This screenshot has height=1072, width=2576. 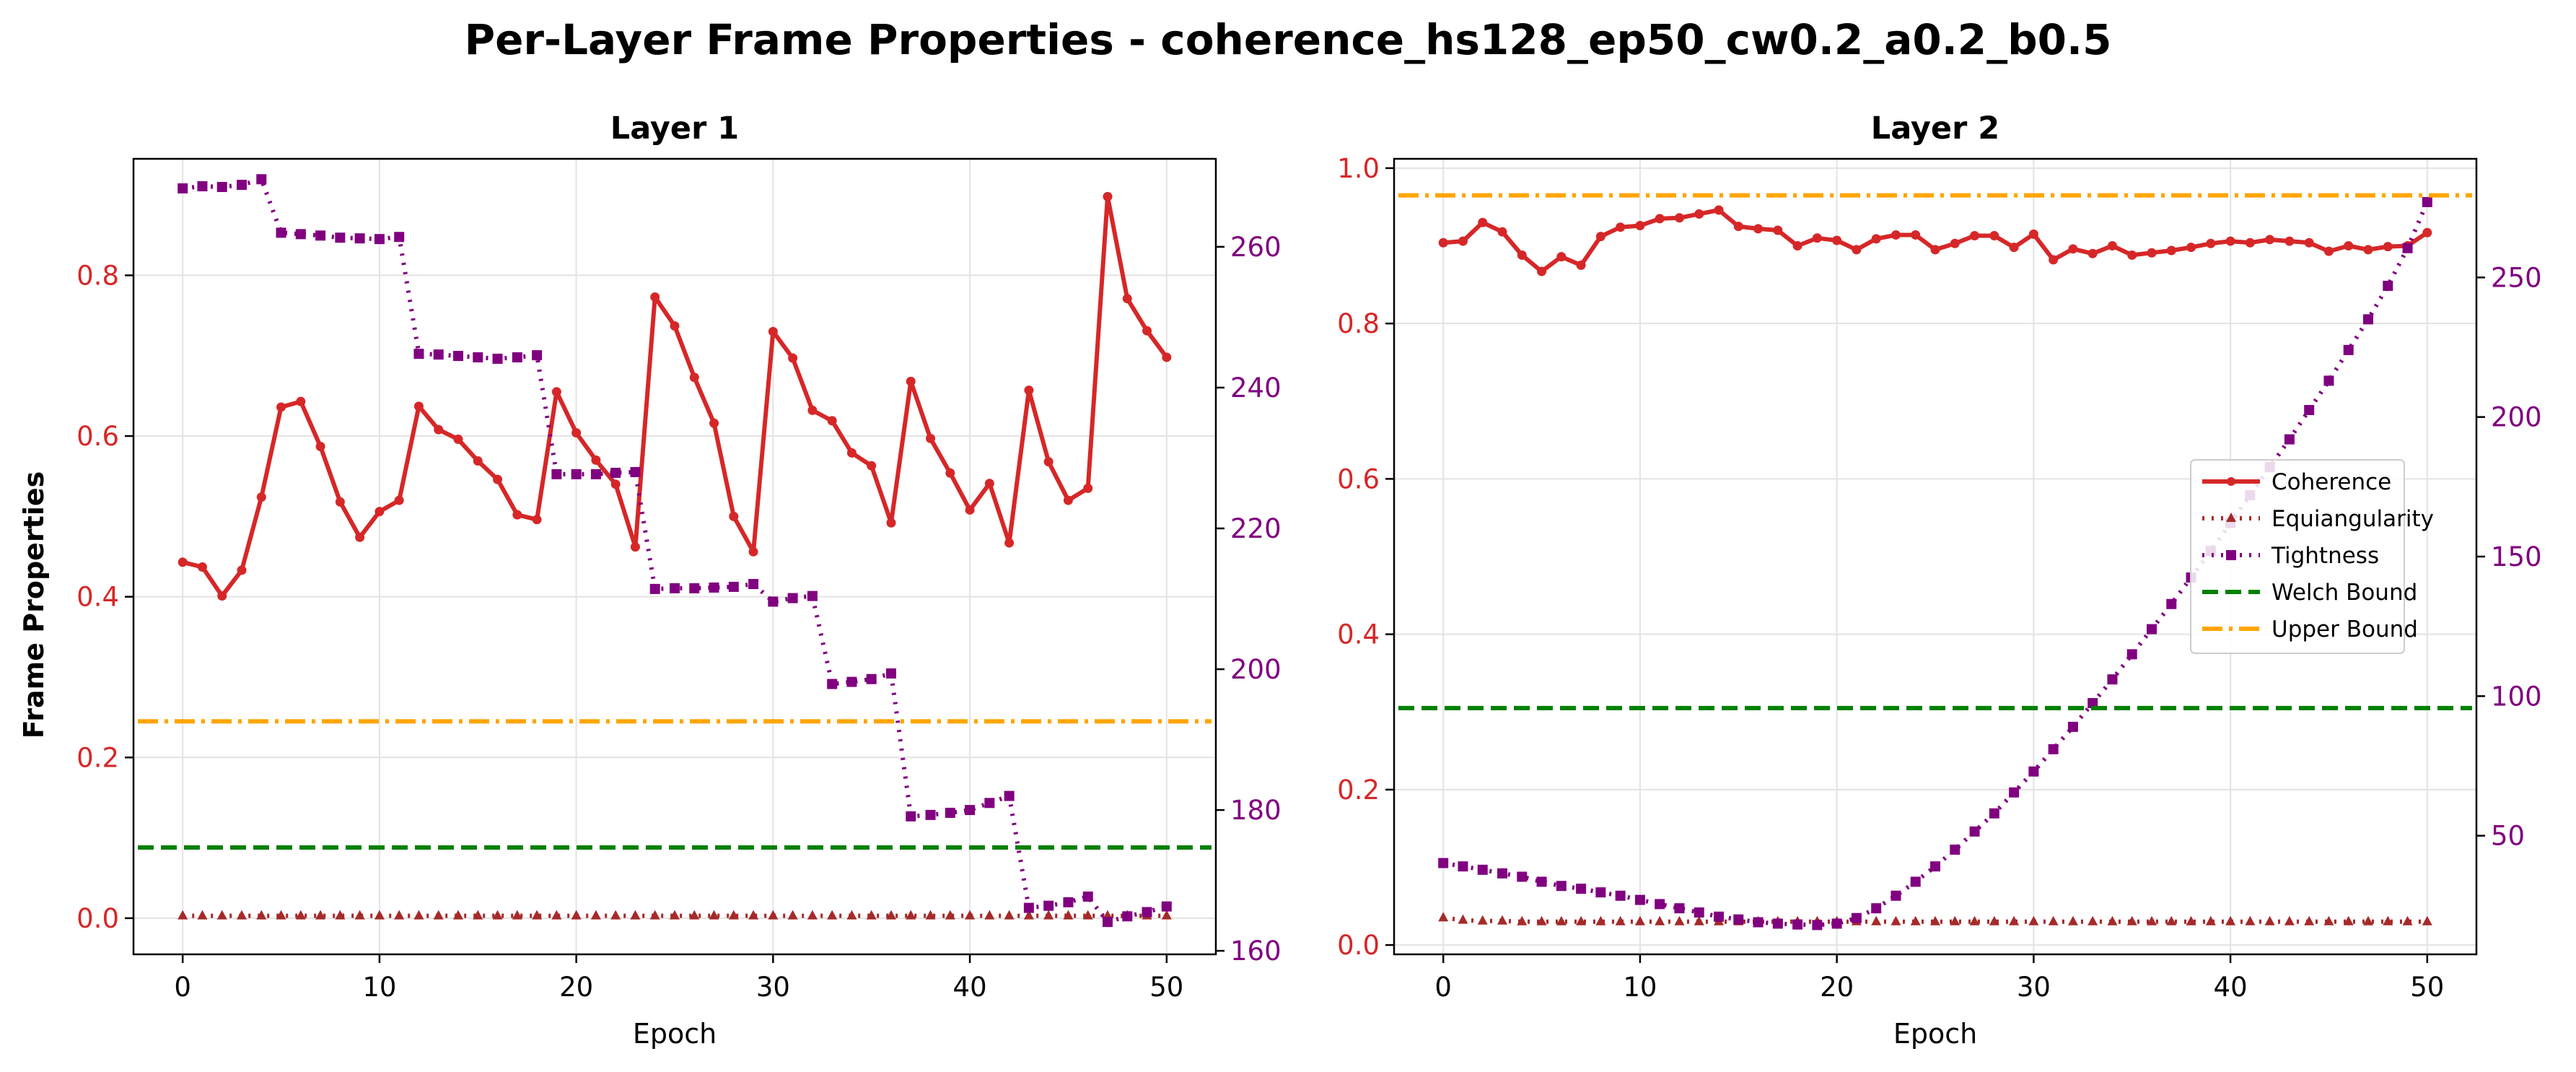 What do you see at coordinates (674, 128) in the screenshot?
I see `layer-1-title: Layer 1` at bounding box center [674, 128].